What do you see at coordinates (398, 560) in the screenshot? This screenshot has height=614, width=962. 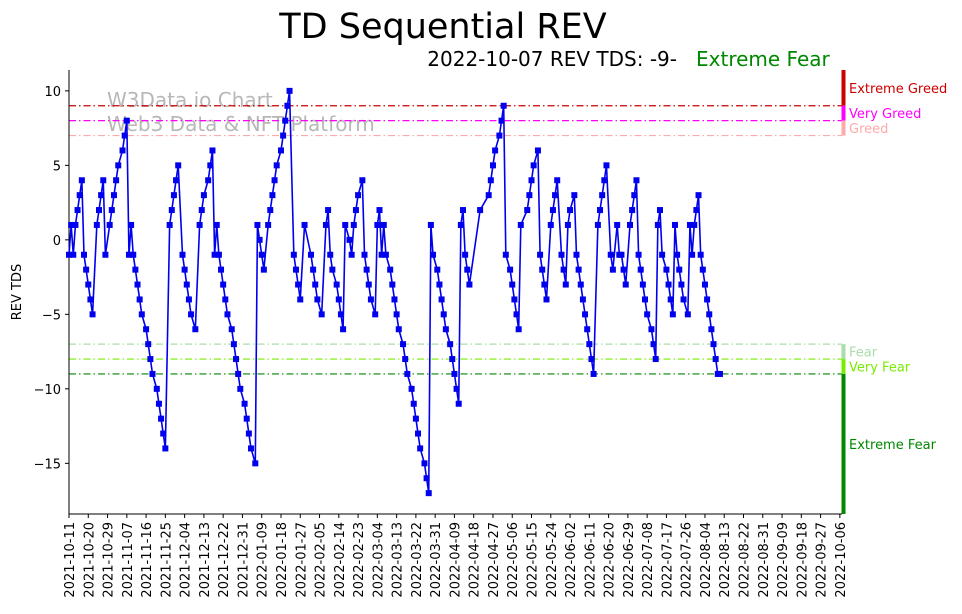 I see `x-tick-label: 2022-03-13` at bounding box center [398, 560].